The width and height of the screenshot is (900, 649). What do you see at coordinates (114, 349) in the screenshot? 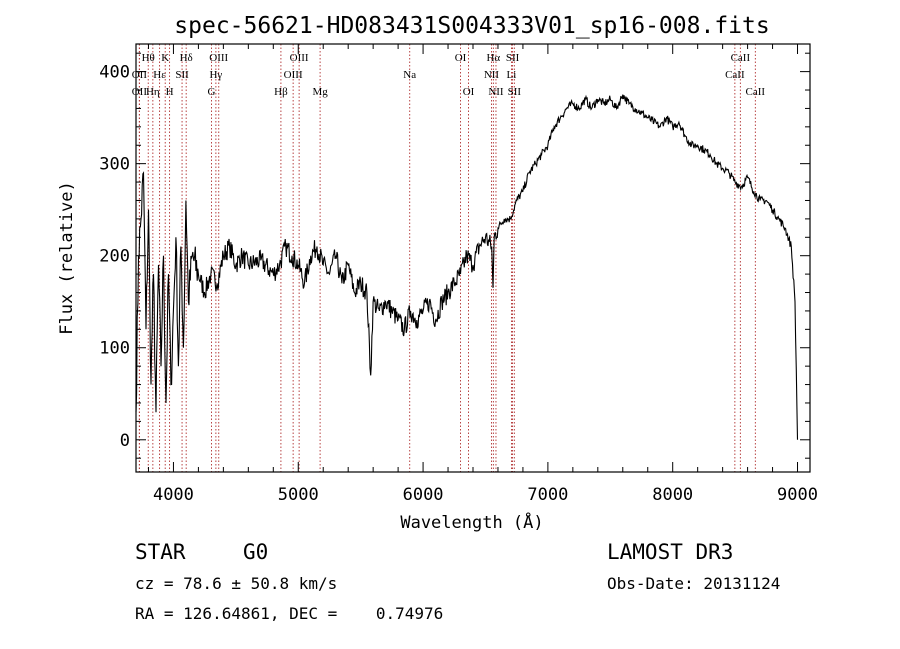
I see `y-tick-label: 100` at bounding box center [114, 349].